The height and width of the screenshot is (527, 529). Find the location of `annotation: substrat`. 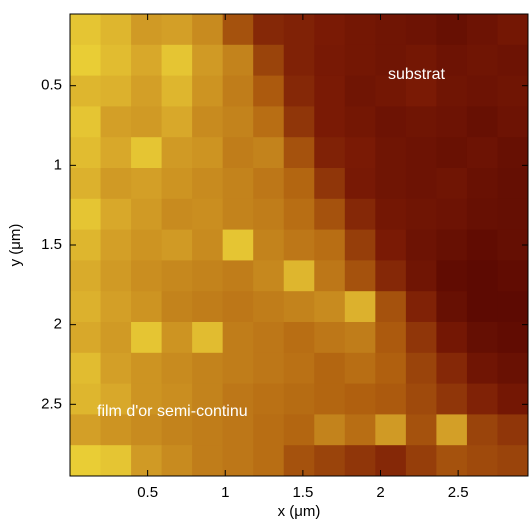

annotation: substrat is located at coordinates (416, 74).